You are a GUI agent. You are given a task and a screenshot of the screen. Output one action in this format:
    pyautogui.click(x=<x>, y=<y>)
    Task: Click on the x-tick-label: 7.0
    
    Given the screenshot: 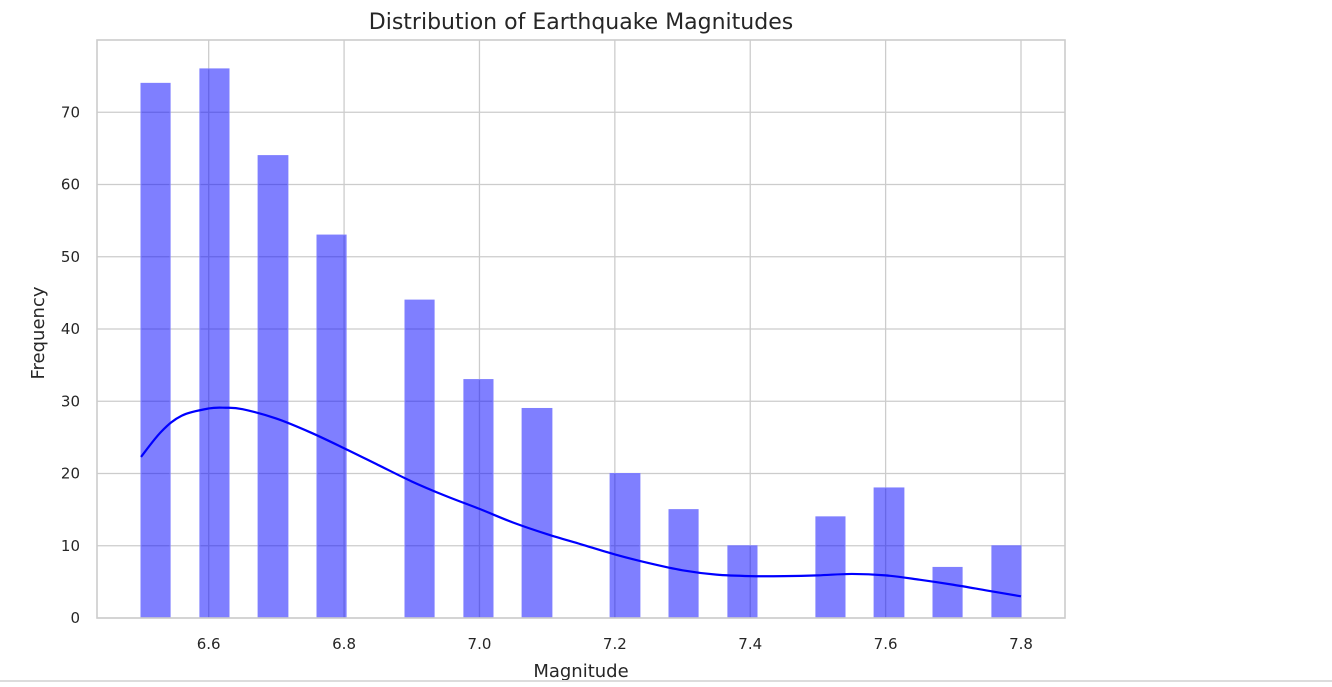 What is the action you would take?
    pyautogui.click(x=480, y=644)
    